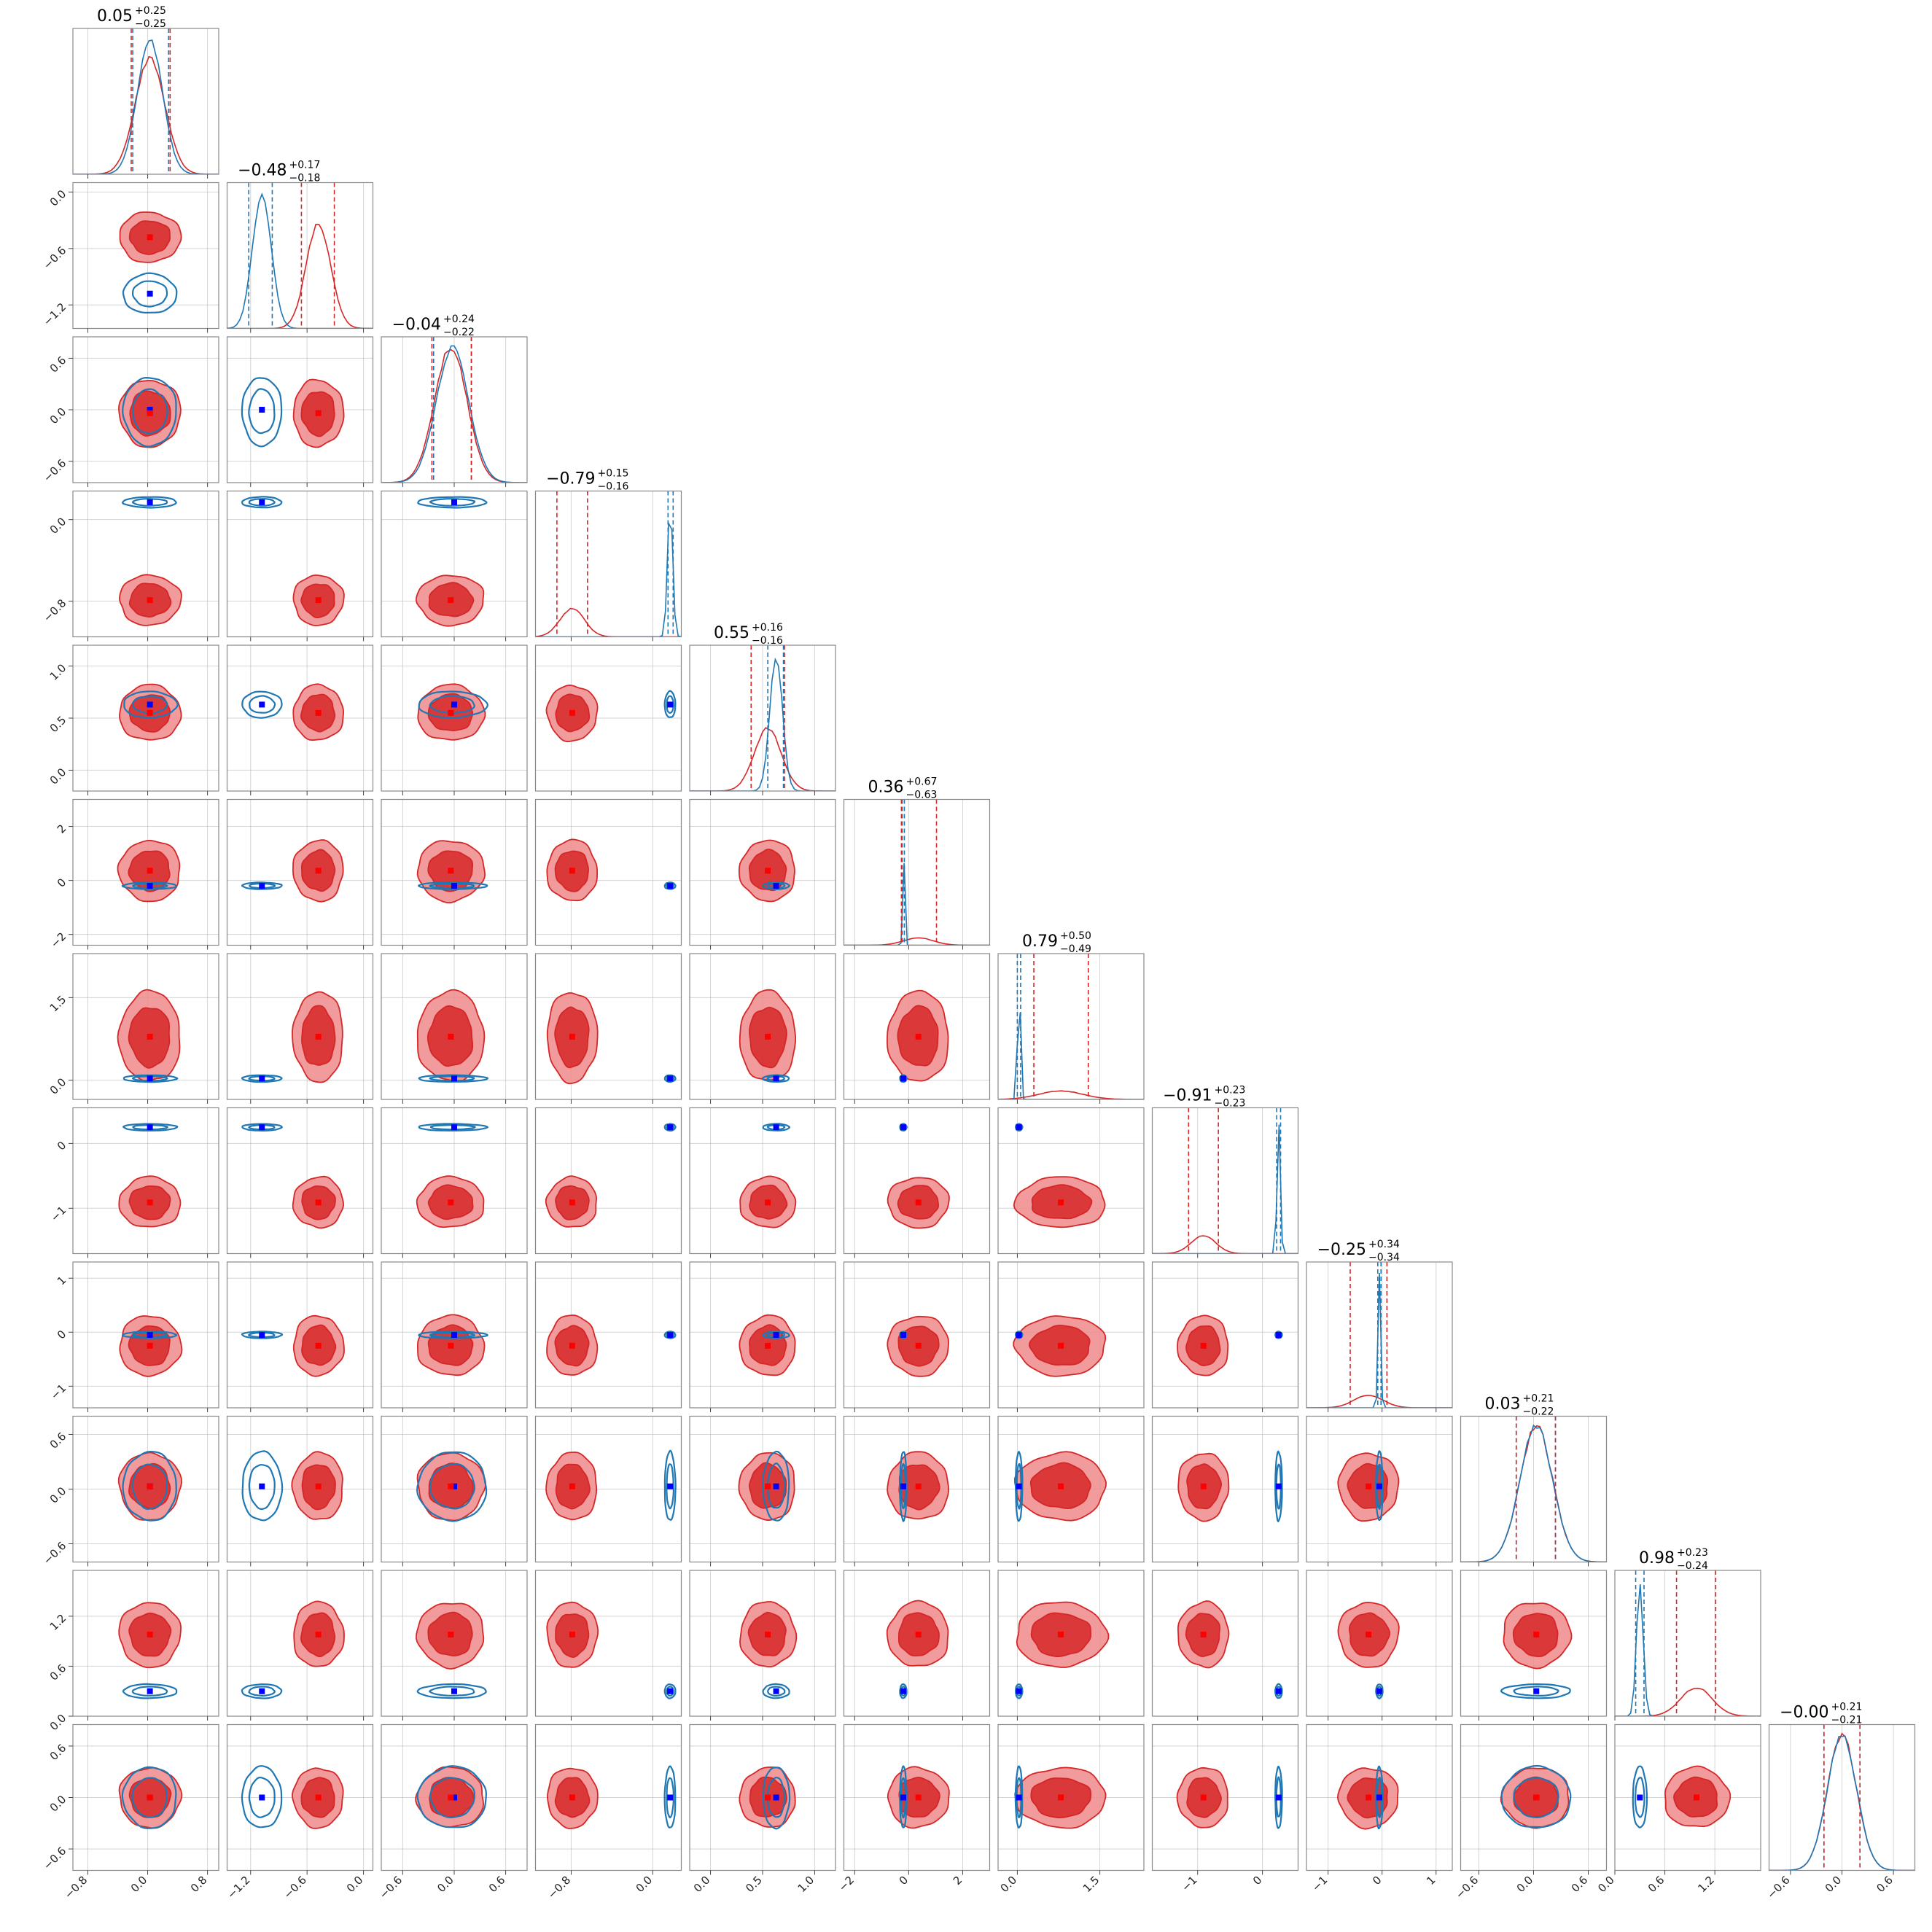 The height and width of the screenshot is (1932, 1932). I want to click on diag-panel-2: −0.04 +0.24 −0.22, so click(454, 400).